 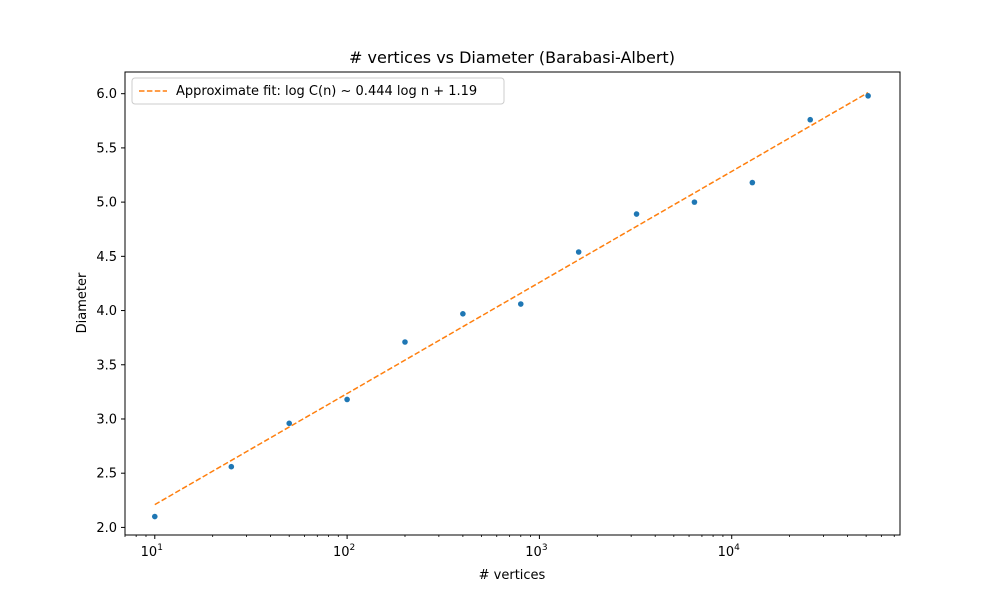 What do you see at coordinates (106, 528) in the screenshot?
I see `y-tick-label: 2.0` at bounding box center [106, 528].